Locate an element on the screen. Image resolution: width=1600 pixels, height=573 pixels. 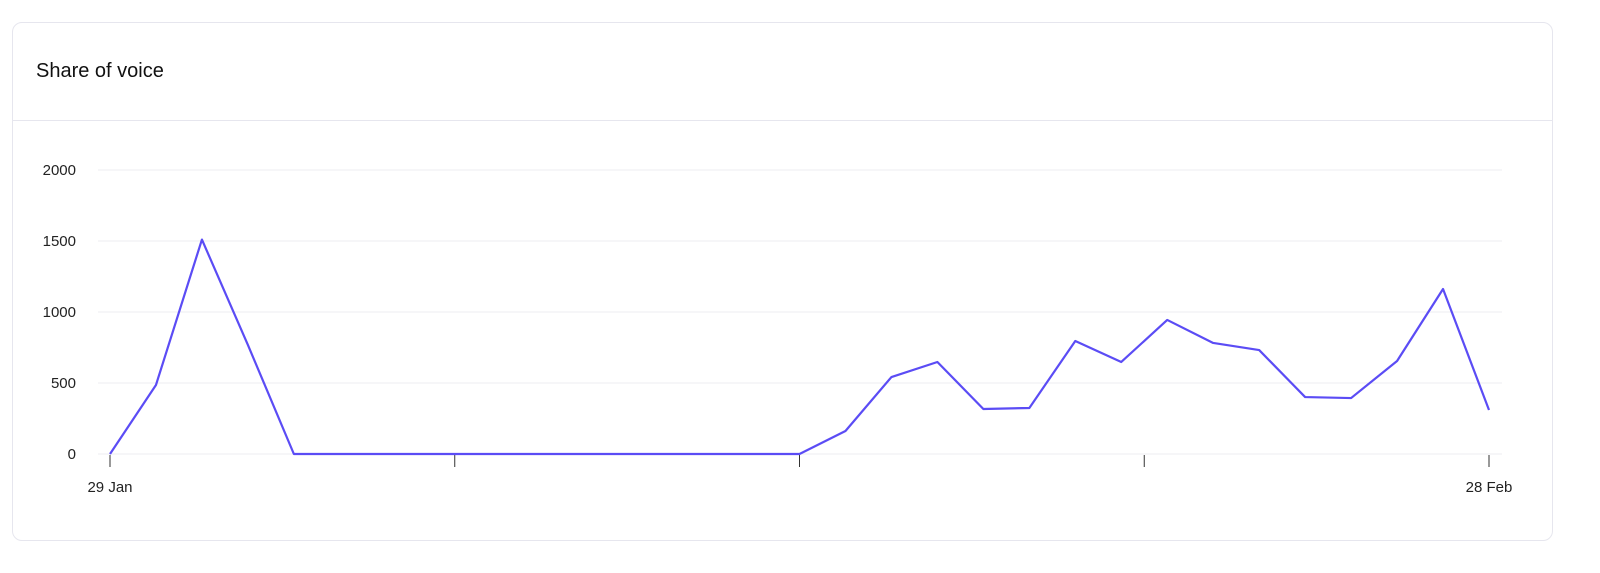
y-tick-label: 2000 is located at coordinates (59, 170).